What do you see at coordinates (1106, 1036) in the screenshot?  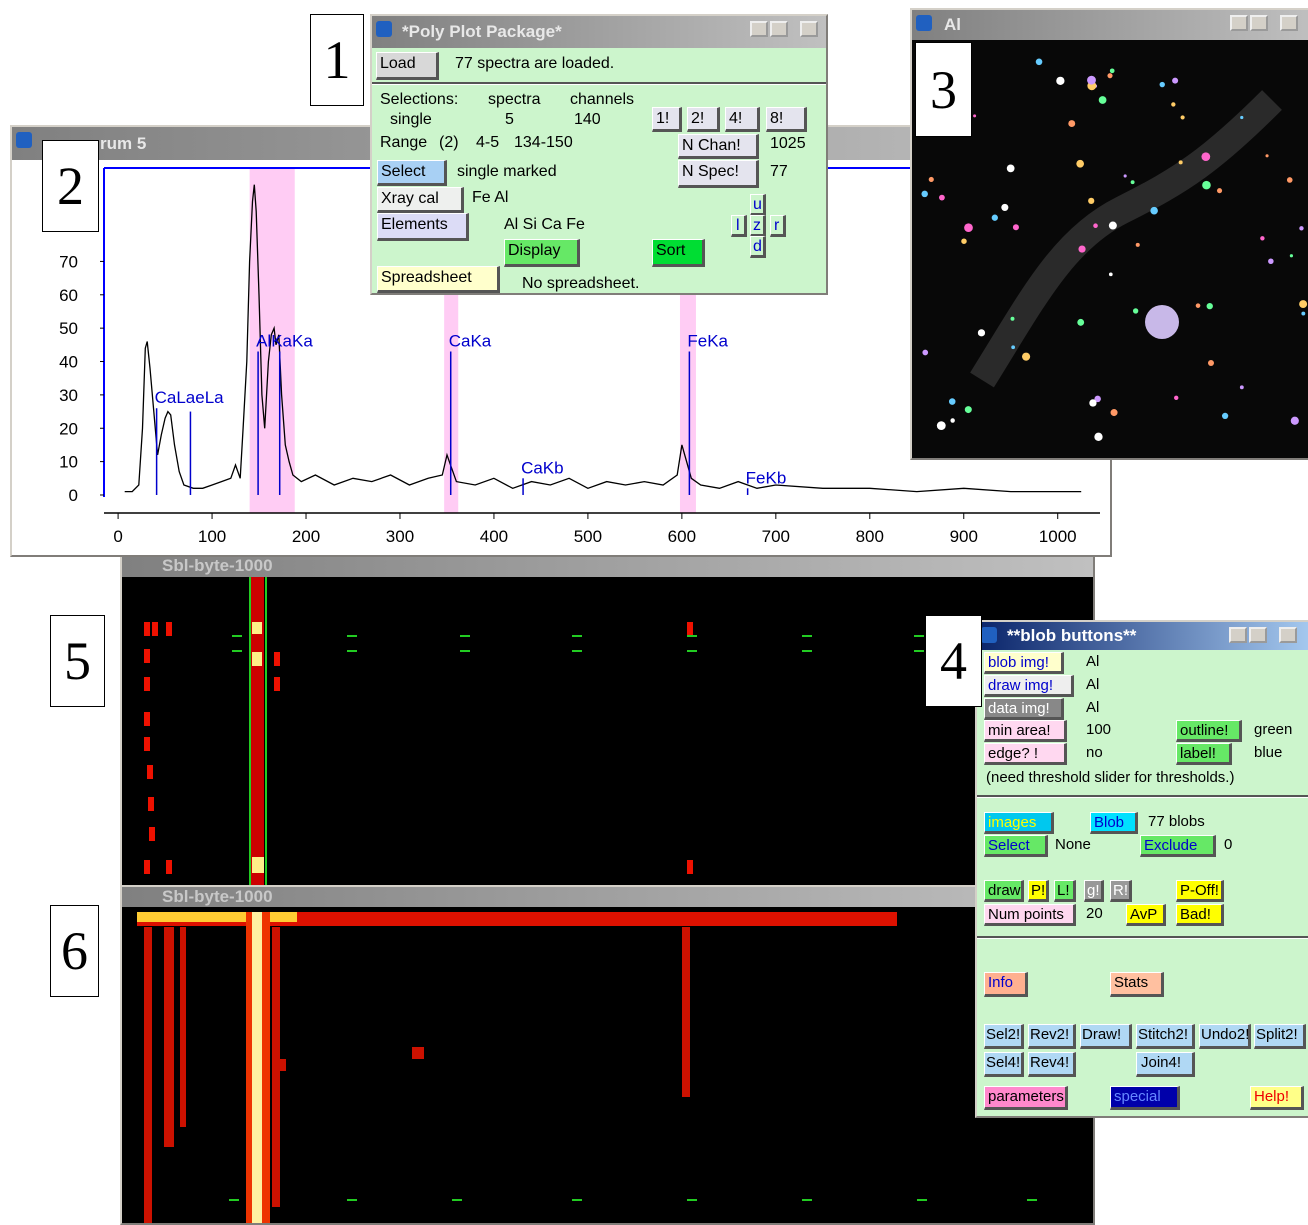 I see `draw2-button: Draw!` at bounding box center [1106, 1036].